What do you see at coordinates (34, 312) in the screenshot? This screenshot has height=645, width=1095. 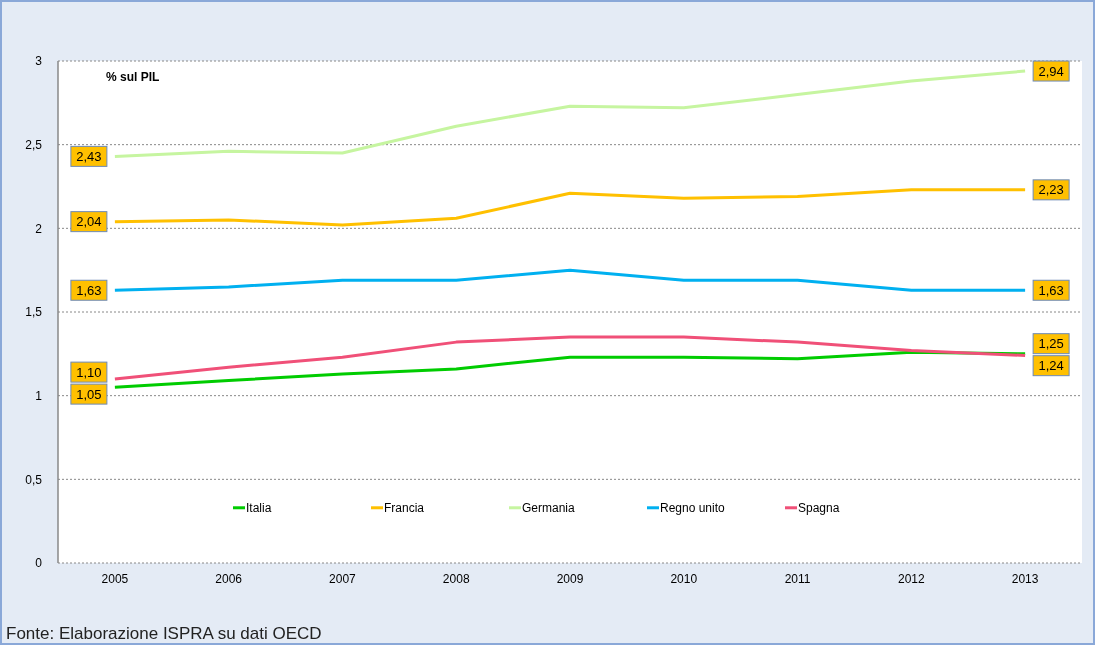 I see `y-tick-label: 1,5` at bounding box center [34, 312].